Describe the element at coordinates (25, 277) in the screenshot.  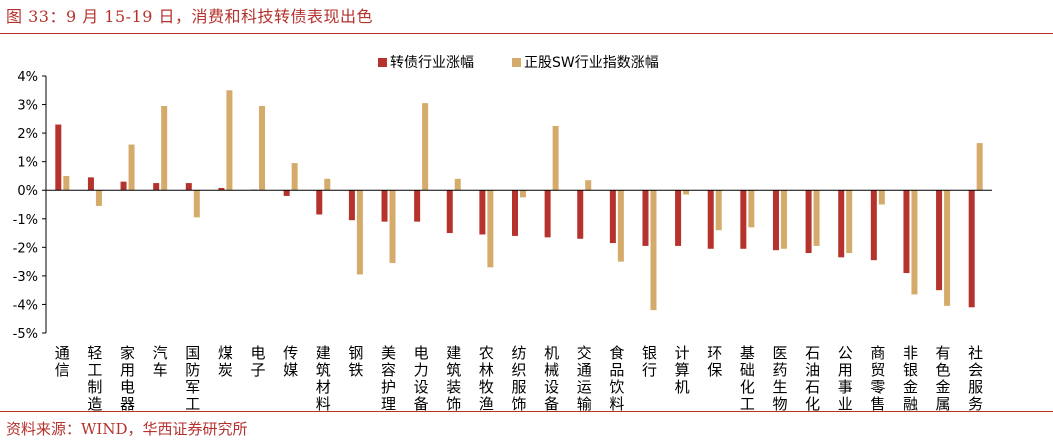
I see `y-tick-label: -3%` at that location.